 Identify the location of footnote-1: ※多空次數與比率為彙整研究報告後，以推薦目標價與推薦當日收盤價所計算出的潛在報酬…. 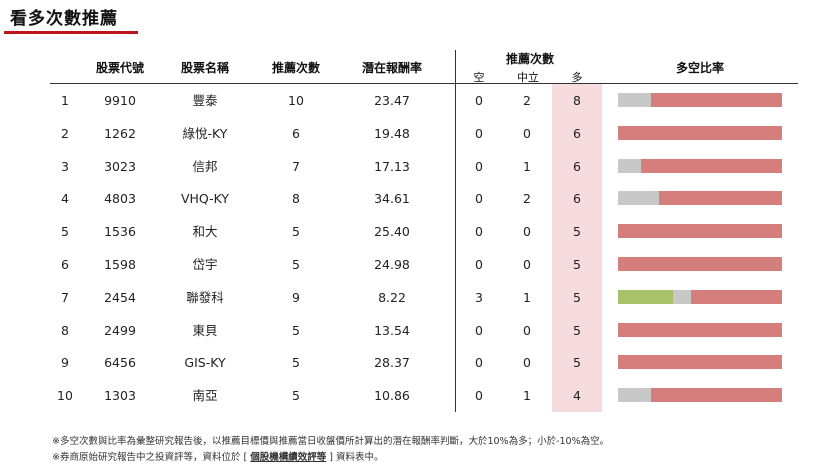
(331, 441).